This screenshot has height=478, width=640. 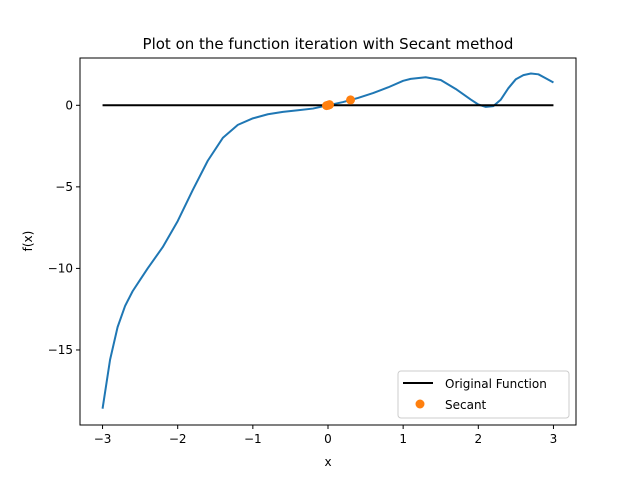 What do you see at coordinates (554, 439) in the screenshot?
I see `x-tick-label: 3` at bounding box center [554, 439].